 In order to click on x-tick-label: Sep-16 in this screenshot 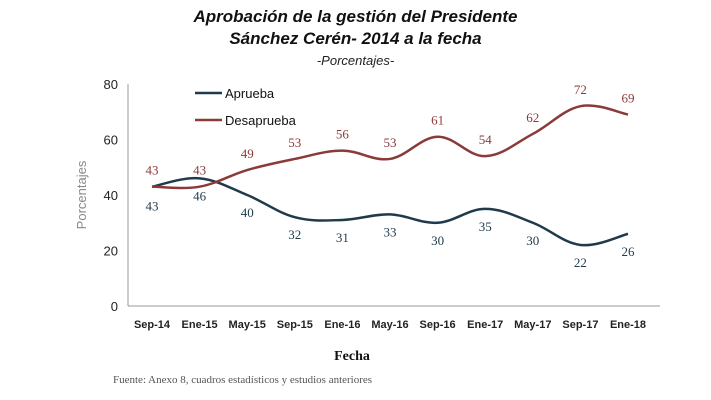, I will do `click(438, 325)`.